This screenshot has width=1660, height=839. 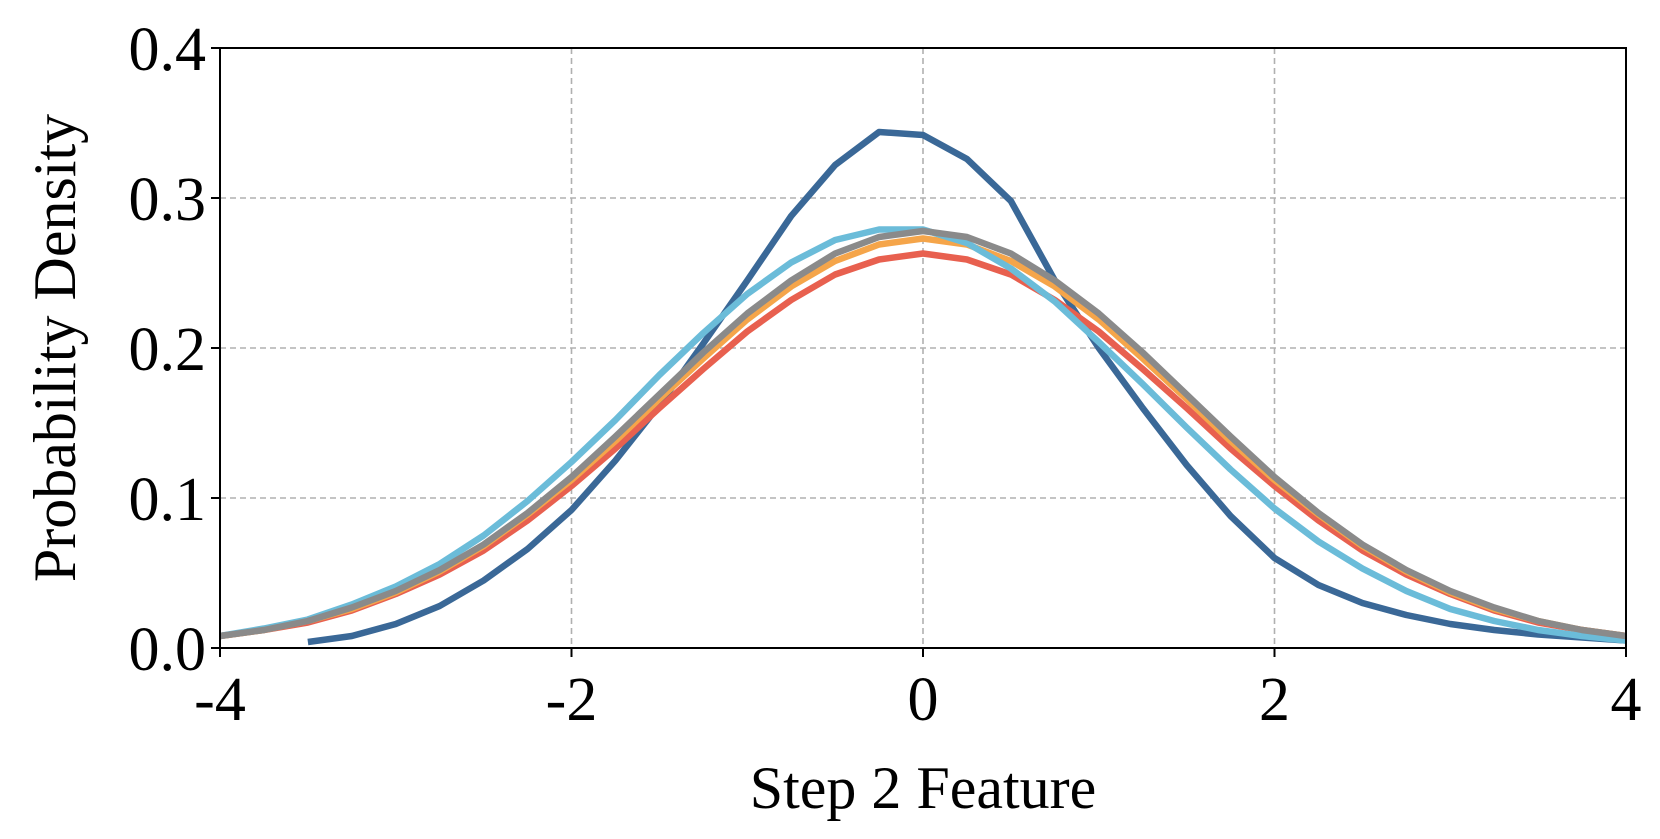 What do you see at coordinates (55, 348) in the screenshot?
I see `y-axis-title: Probability Density` at bounding box center [55, 348].